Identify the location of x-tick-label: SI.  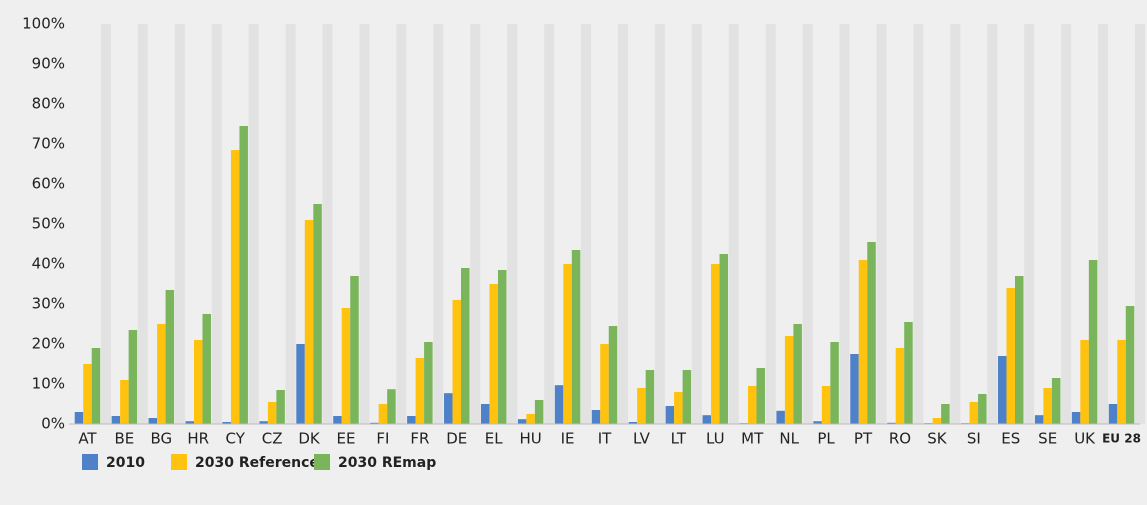
(974, 439).